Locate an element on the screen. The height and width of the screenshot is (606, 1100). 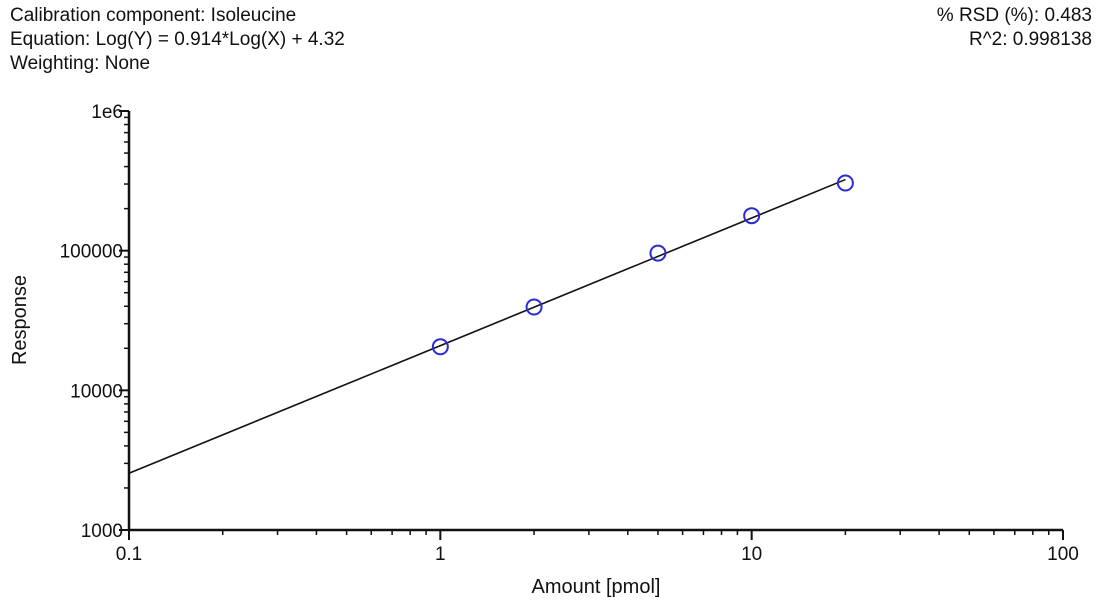
fit-statistics: % RSD (%): 0.483 R^2: 0.998138 is located at coordinates (1014, 28).